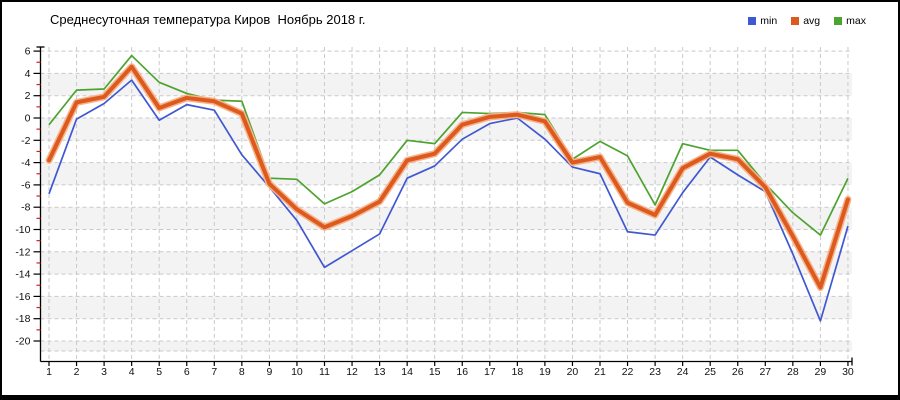 The height and width of the screenshot is (400, 900). I want to click on svg-text: 21, so click(600, 372).